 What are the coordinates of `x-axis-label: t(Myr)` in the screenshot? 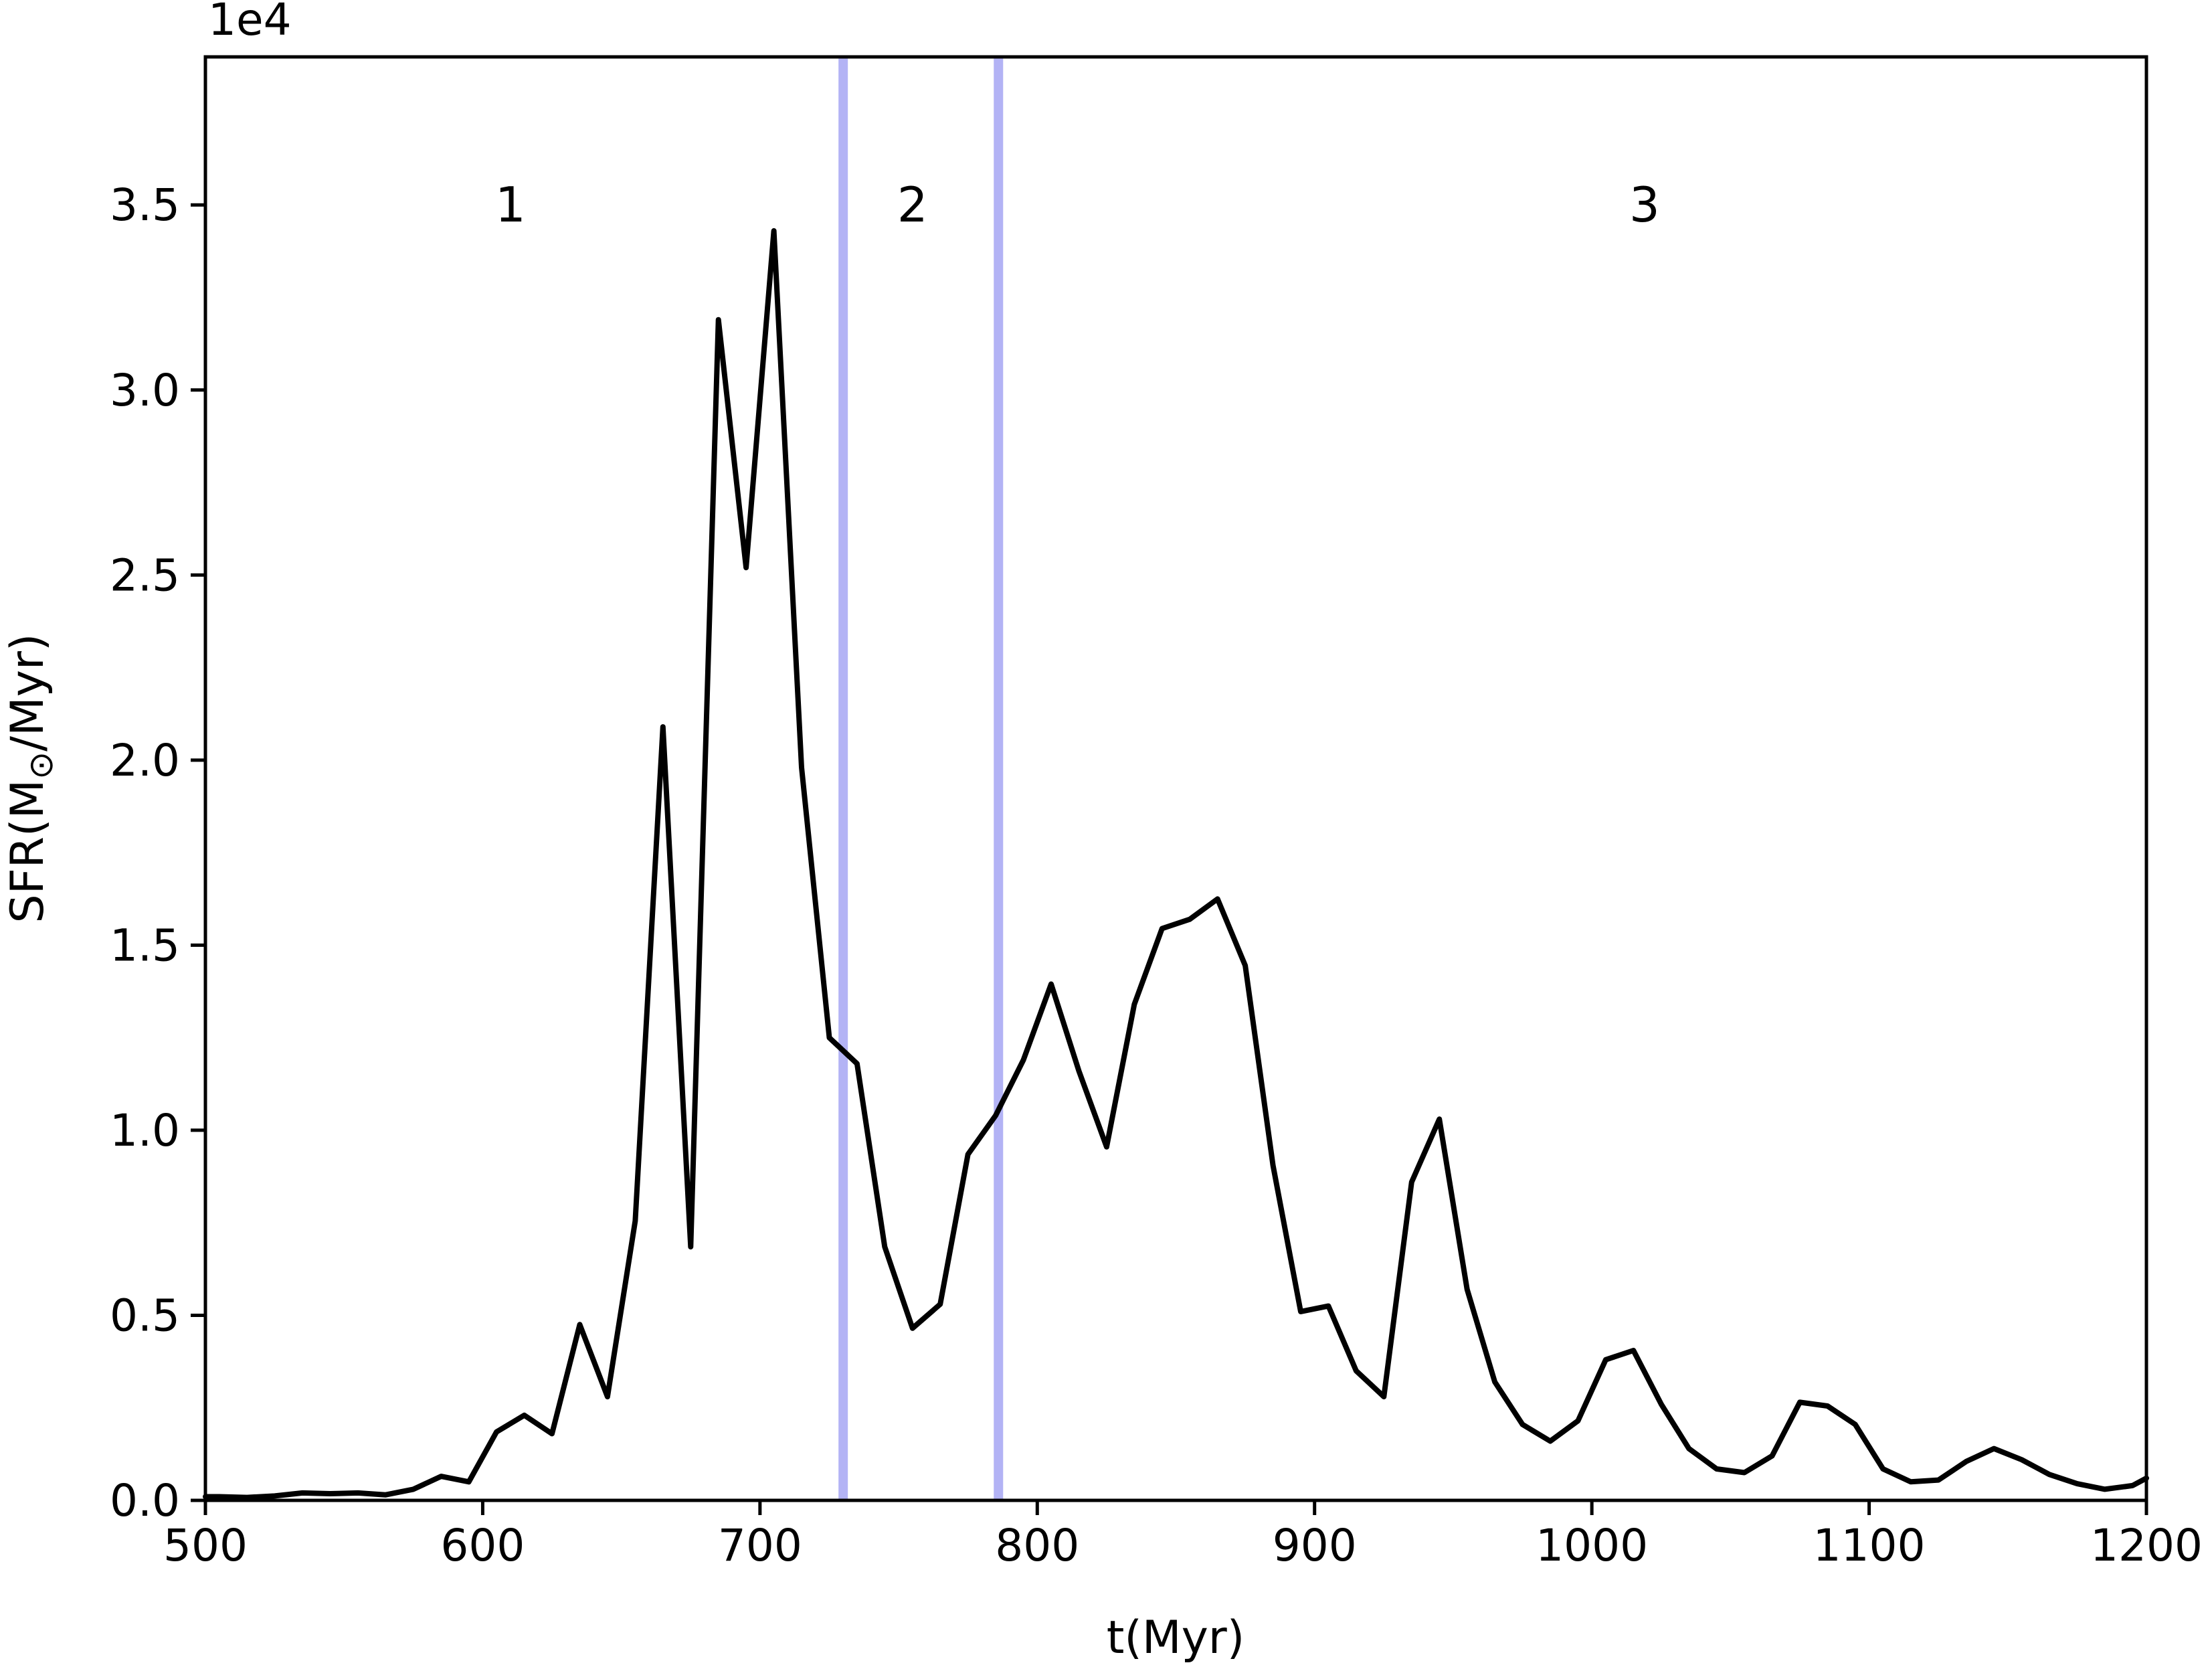 It's located at (1176, 1637).